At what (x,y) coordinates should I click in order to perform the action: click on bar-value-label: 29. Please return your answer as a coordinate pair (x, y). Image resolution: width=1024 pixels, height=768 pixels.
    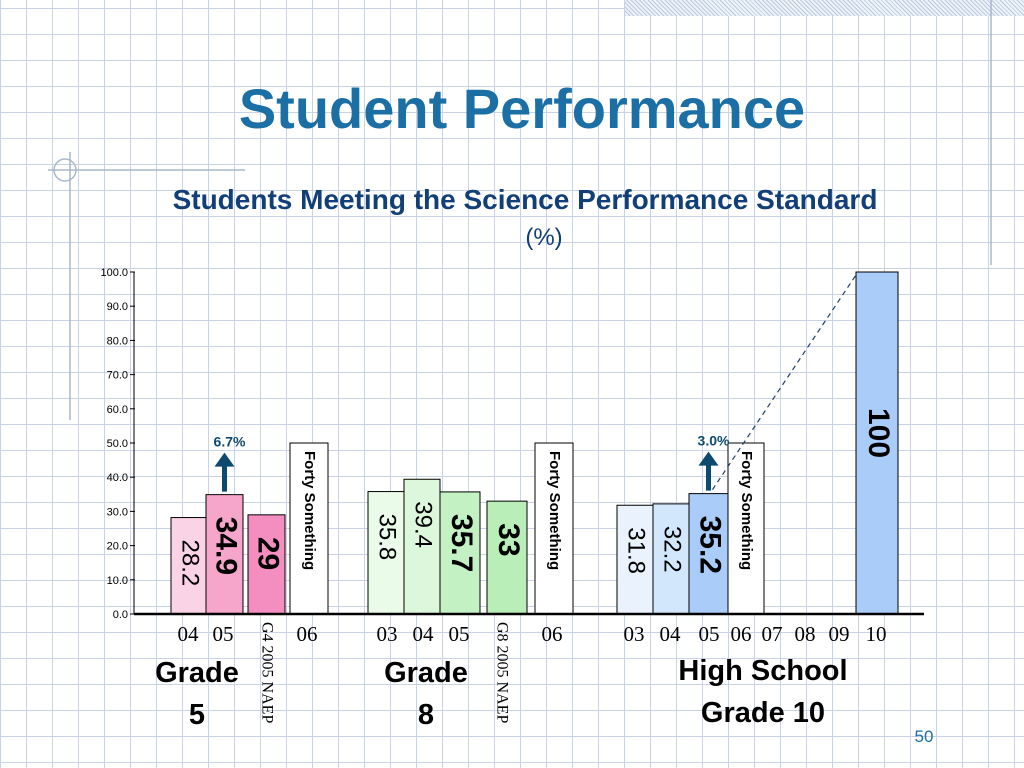
    Looking at the image, I should click on (268, 553).